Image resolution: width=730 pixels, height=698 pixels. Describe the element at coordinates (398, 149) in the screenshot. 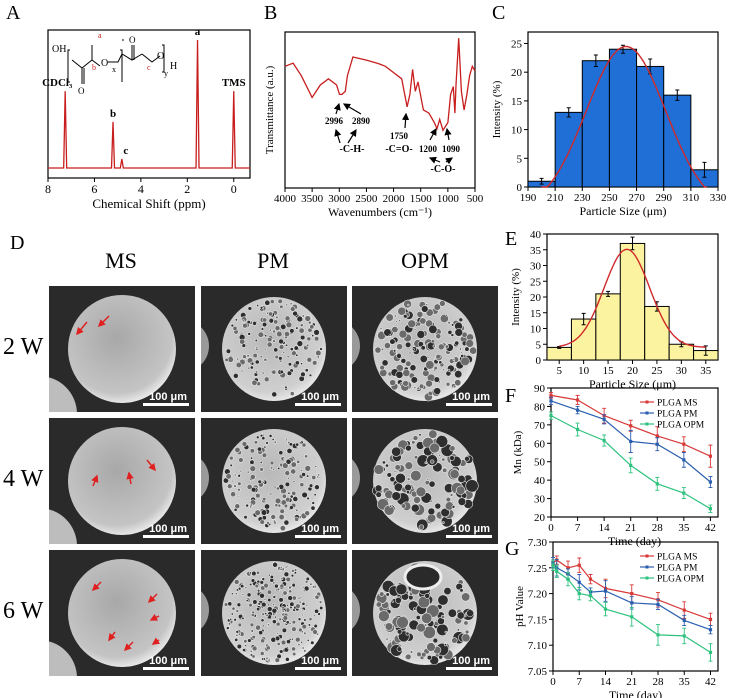

I see `group-annotation: -C=O-` at that location.